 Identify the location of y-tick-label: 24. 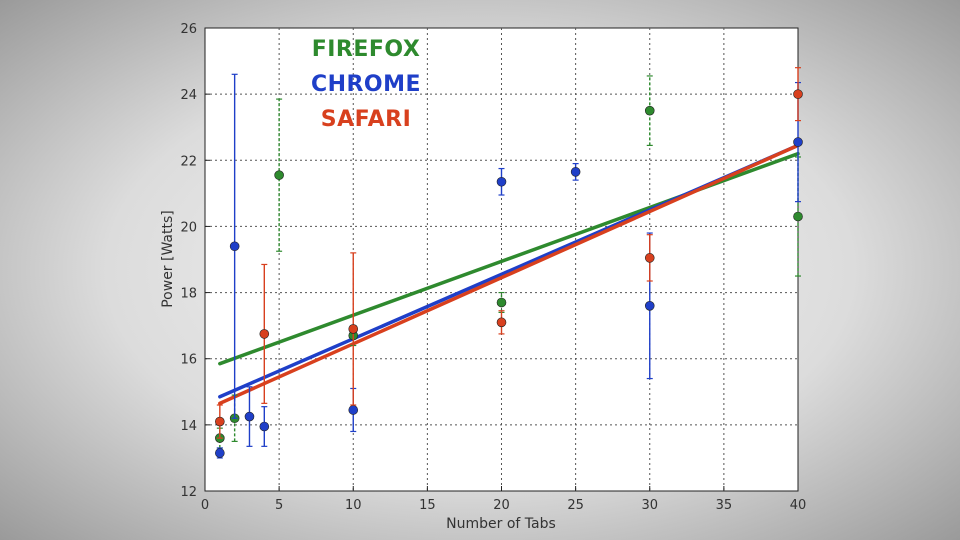
(188, 95).